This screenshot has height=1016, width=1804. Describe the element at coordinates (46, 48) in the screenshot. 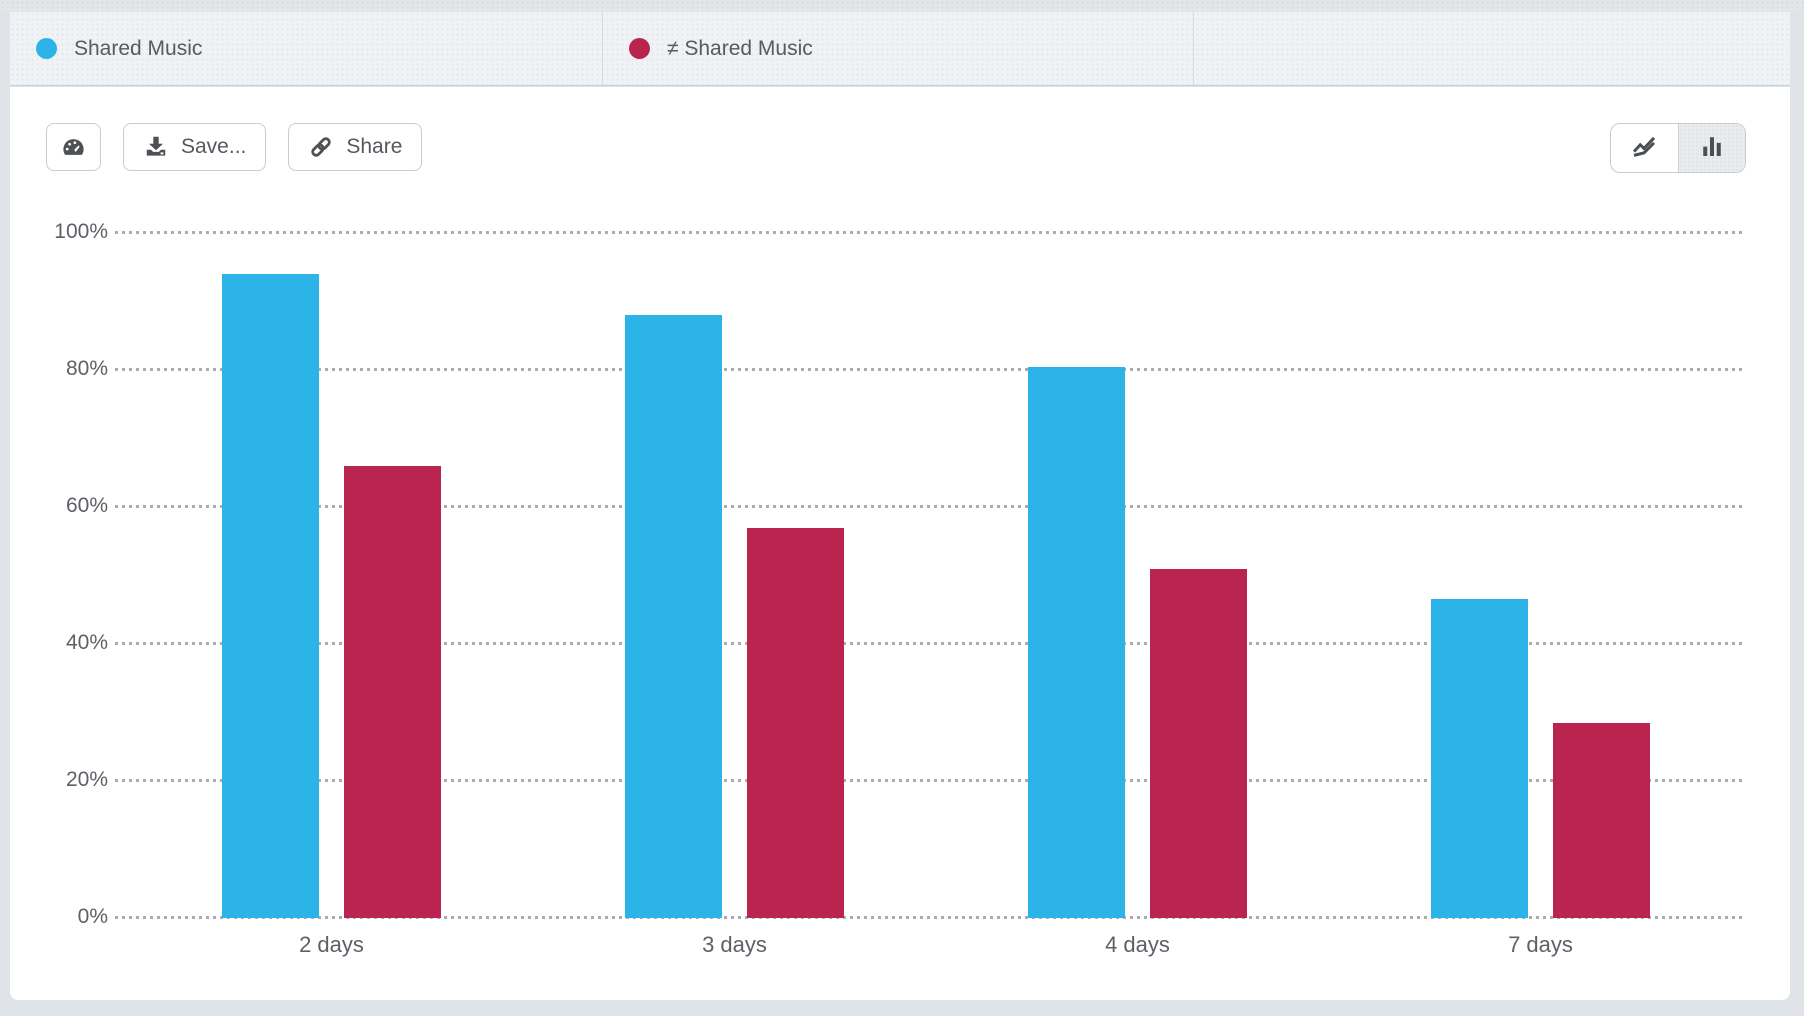

I see `series-dot-blue` at that location.